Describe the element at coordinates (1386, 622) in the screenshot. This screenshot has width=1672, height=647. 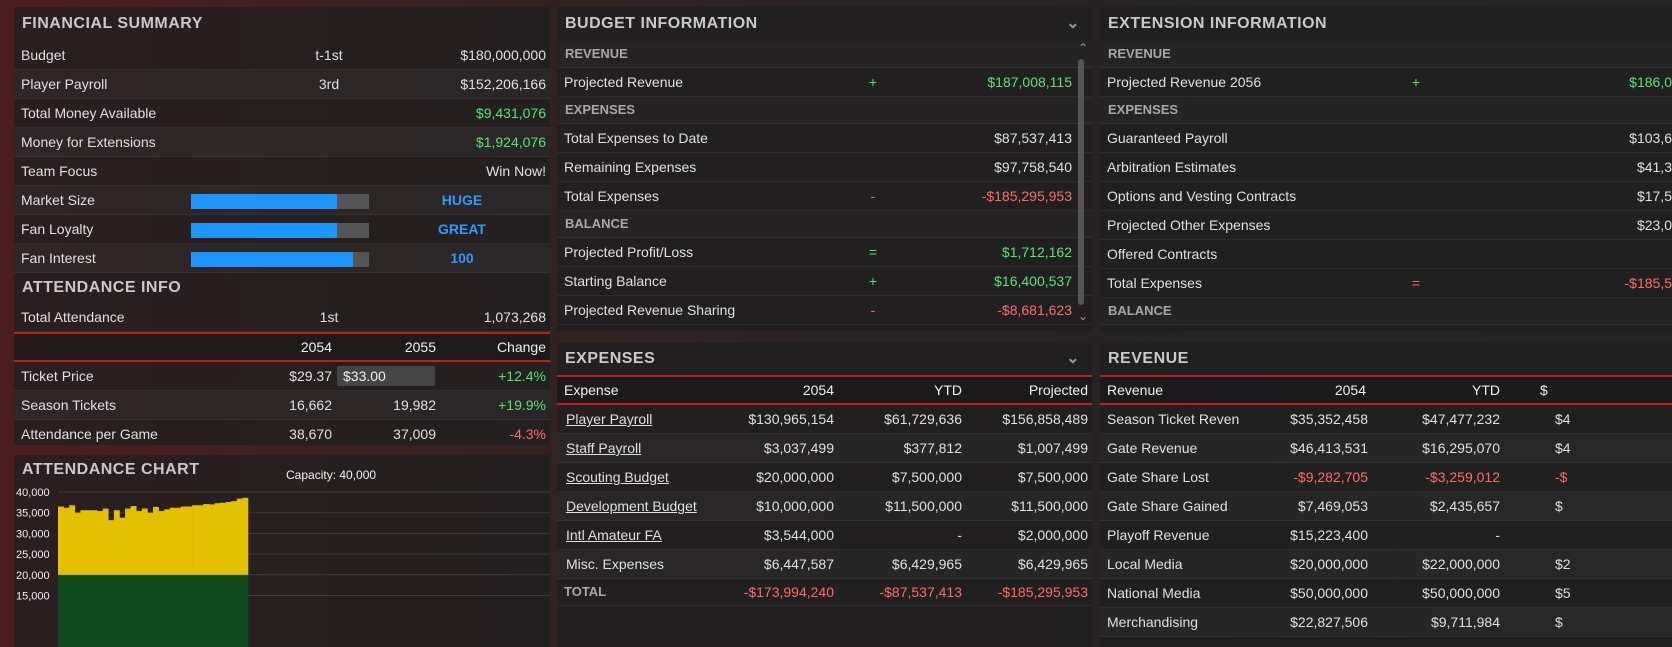
I see `revenue-row: Merchandising $22,827,506 $9,711,984 $` at that location.